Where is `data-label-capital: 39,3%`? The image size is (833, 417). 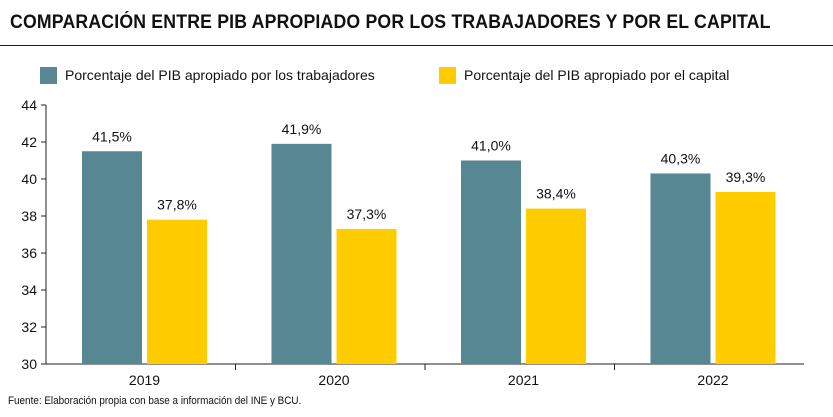
data-label-capital: 39,3% is located at coordinates (746, 177).